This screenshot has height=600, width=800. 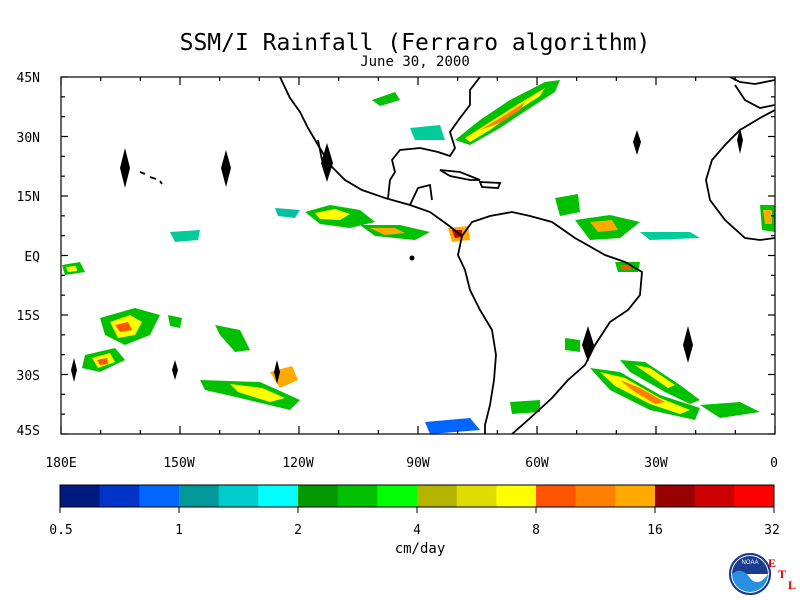 I want to click on colorbar-label-32: 32, so click(x=772, y=530).